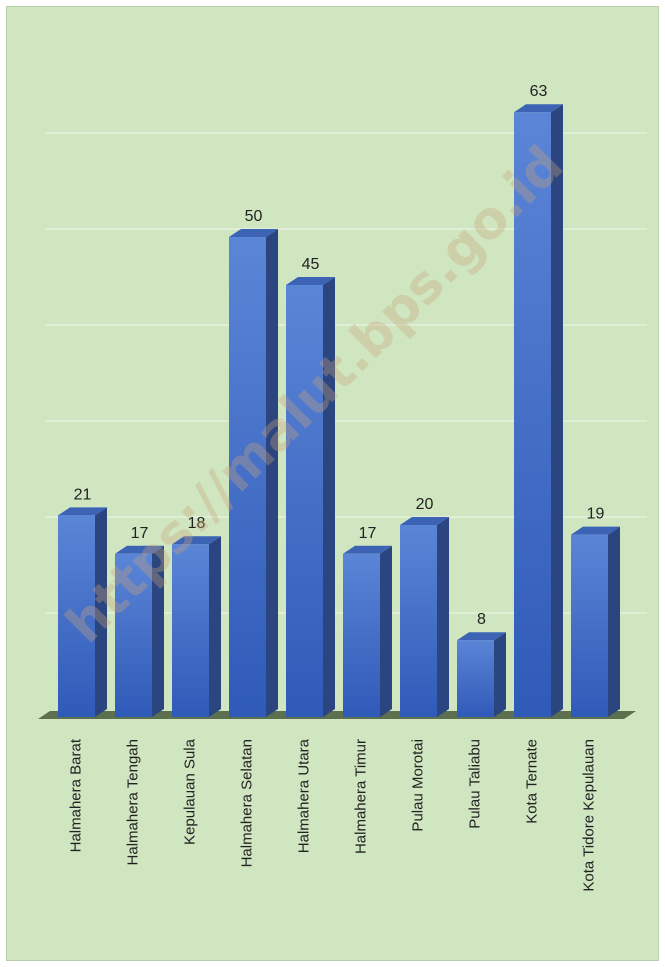 This screenshot has width=665, height=967. Describe the element at coordinates (589, 815) in the screenshot. I see `category-label: Kota Tidore Kepulauan` at that location.